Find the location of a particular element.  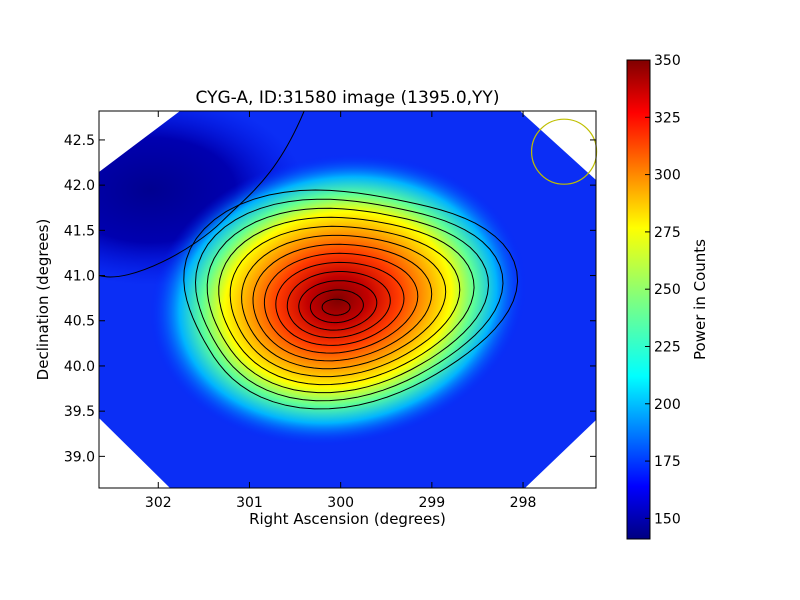

colorbar-tick-label: 325 is located at coordinates (667, 118).